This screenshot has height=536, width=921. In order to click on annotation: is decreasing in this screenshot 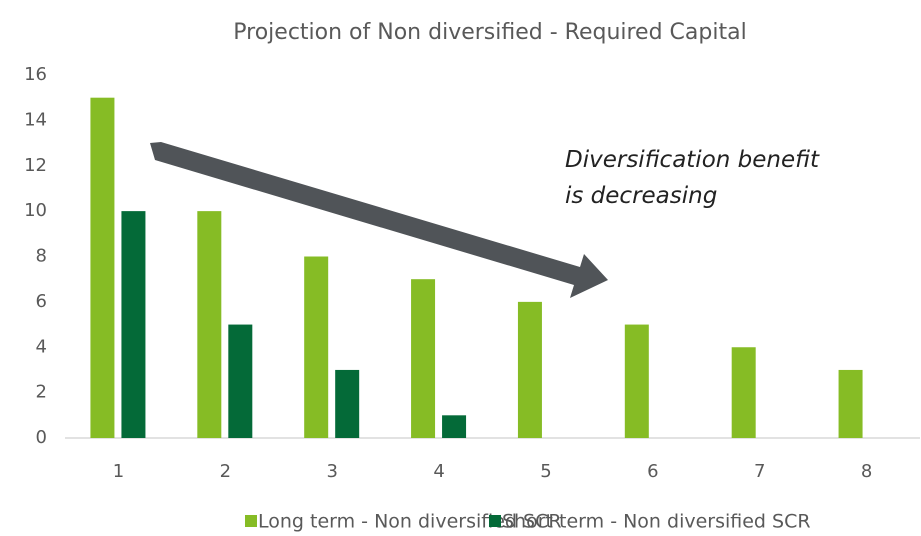, I will do `click(641, 196)`.